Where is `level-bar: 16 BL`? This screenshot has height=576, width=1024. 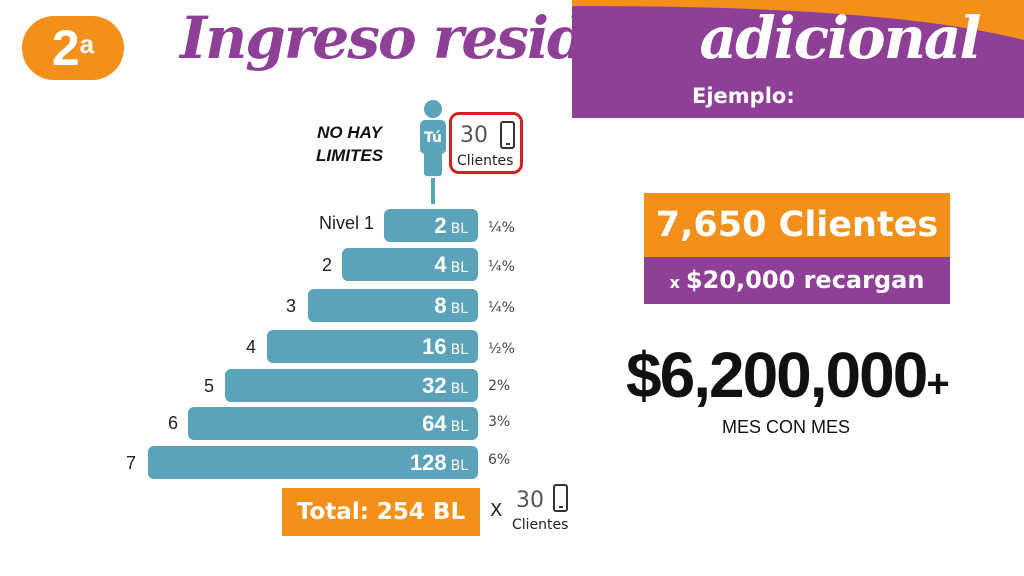
level-bar: 16 BL is located at coordinates (372, 346).